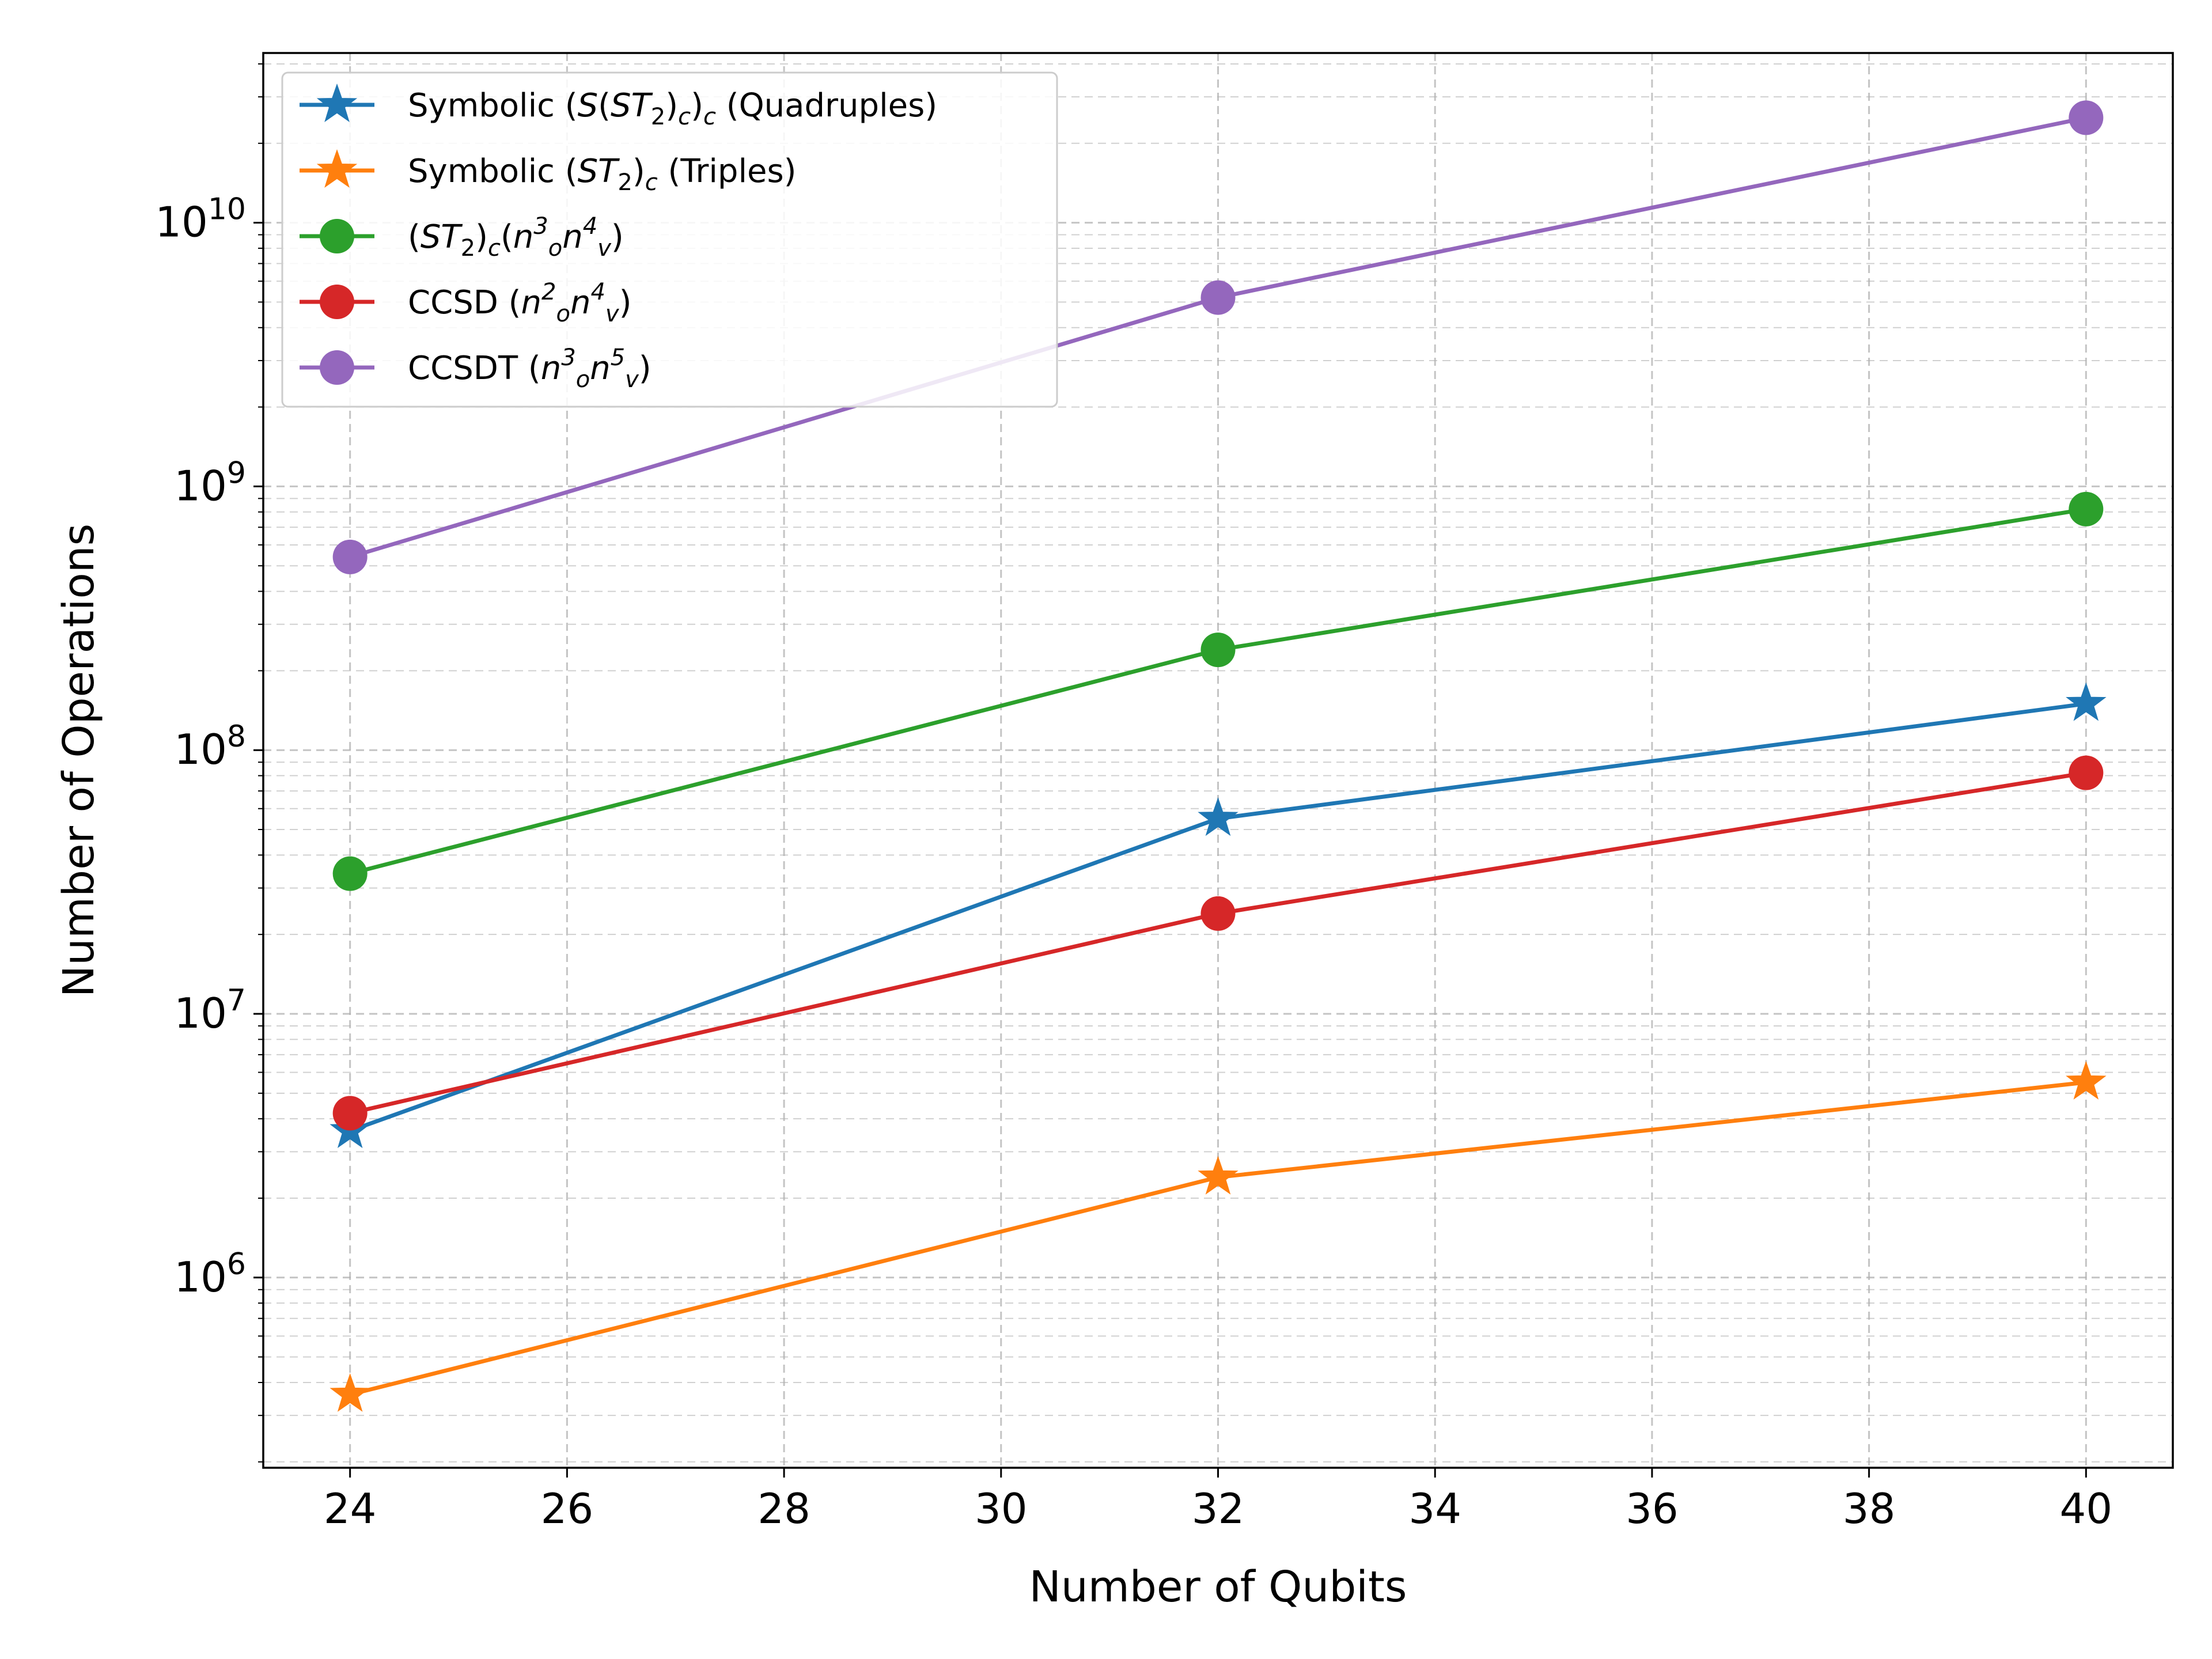 This screenshot has height=1659, width=2212. Describe the element at coordinates (1218, 1587) in the screenshot. I see `x-axis-label: Number of Qubits` at that location.